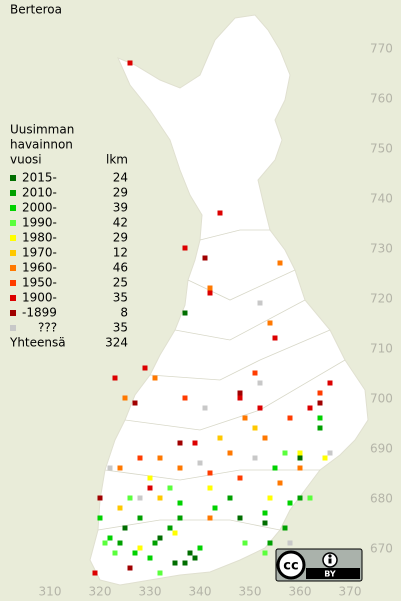 This screenshot has height=601, width=401. What do you see at coordinates (120, 253) in the screenshot?
I see `legend-count: 12` at bounding box center [120, 253].